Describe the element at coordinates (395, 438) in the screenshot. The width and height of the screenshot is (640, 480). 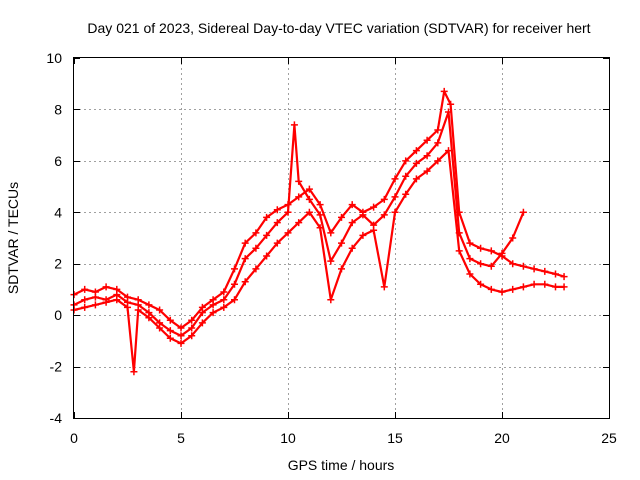
I see `x-tick-label: 15` at that location.